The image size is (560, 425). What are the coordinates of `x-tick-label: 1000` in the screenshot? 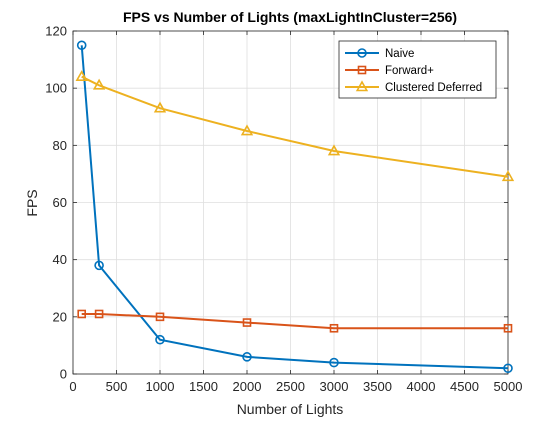 It's located at (160, 386).